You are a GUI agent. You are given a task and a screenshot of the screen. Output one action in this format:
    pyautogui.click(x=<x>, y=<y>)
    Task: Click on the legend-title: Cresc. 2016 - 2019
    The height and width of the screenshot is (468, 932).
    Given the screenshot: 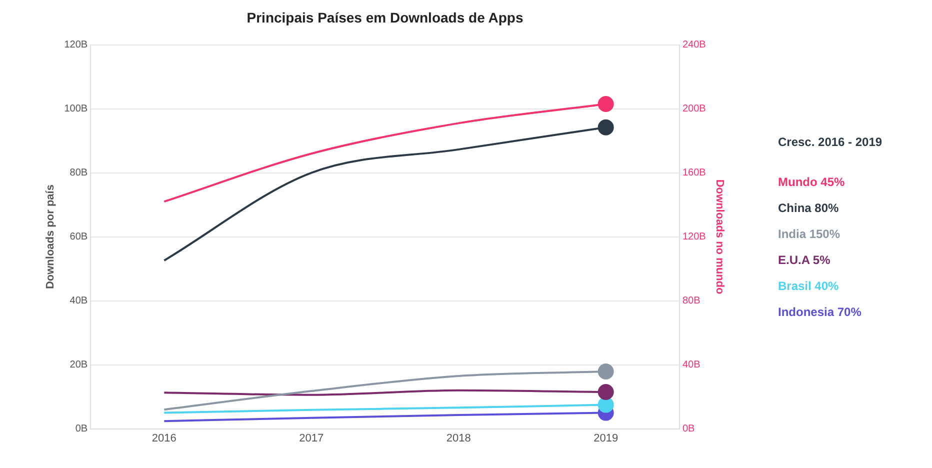 What is the action you would take?
    pyautogui.click(x=830, y=142)
    